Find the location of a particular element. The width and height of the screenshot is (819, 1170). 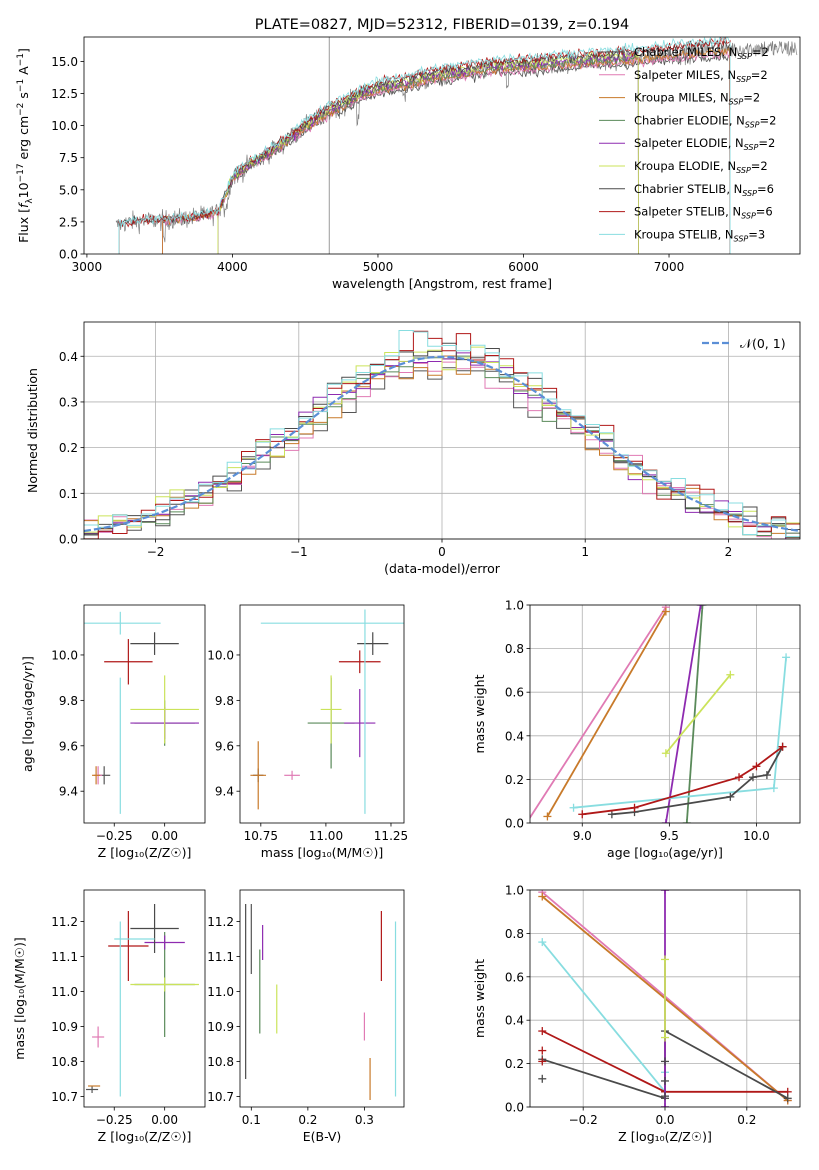

weight-salpeter-miles is located at coordinates (598, 713).